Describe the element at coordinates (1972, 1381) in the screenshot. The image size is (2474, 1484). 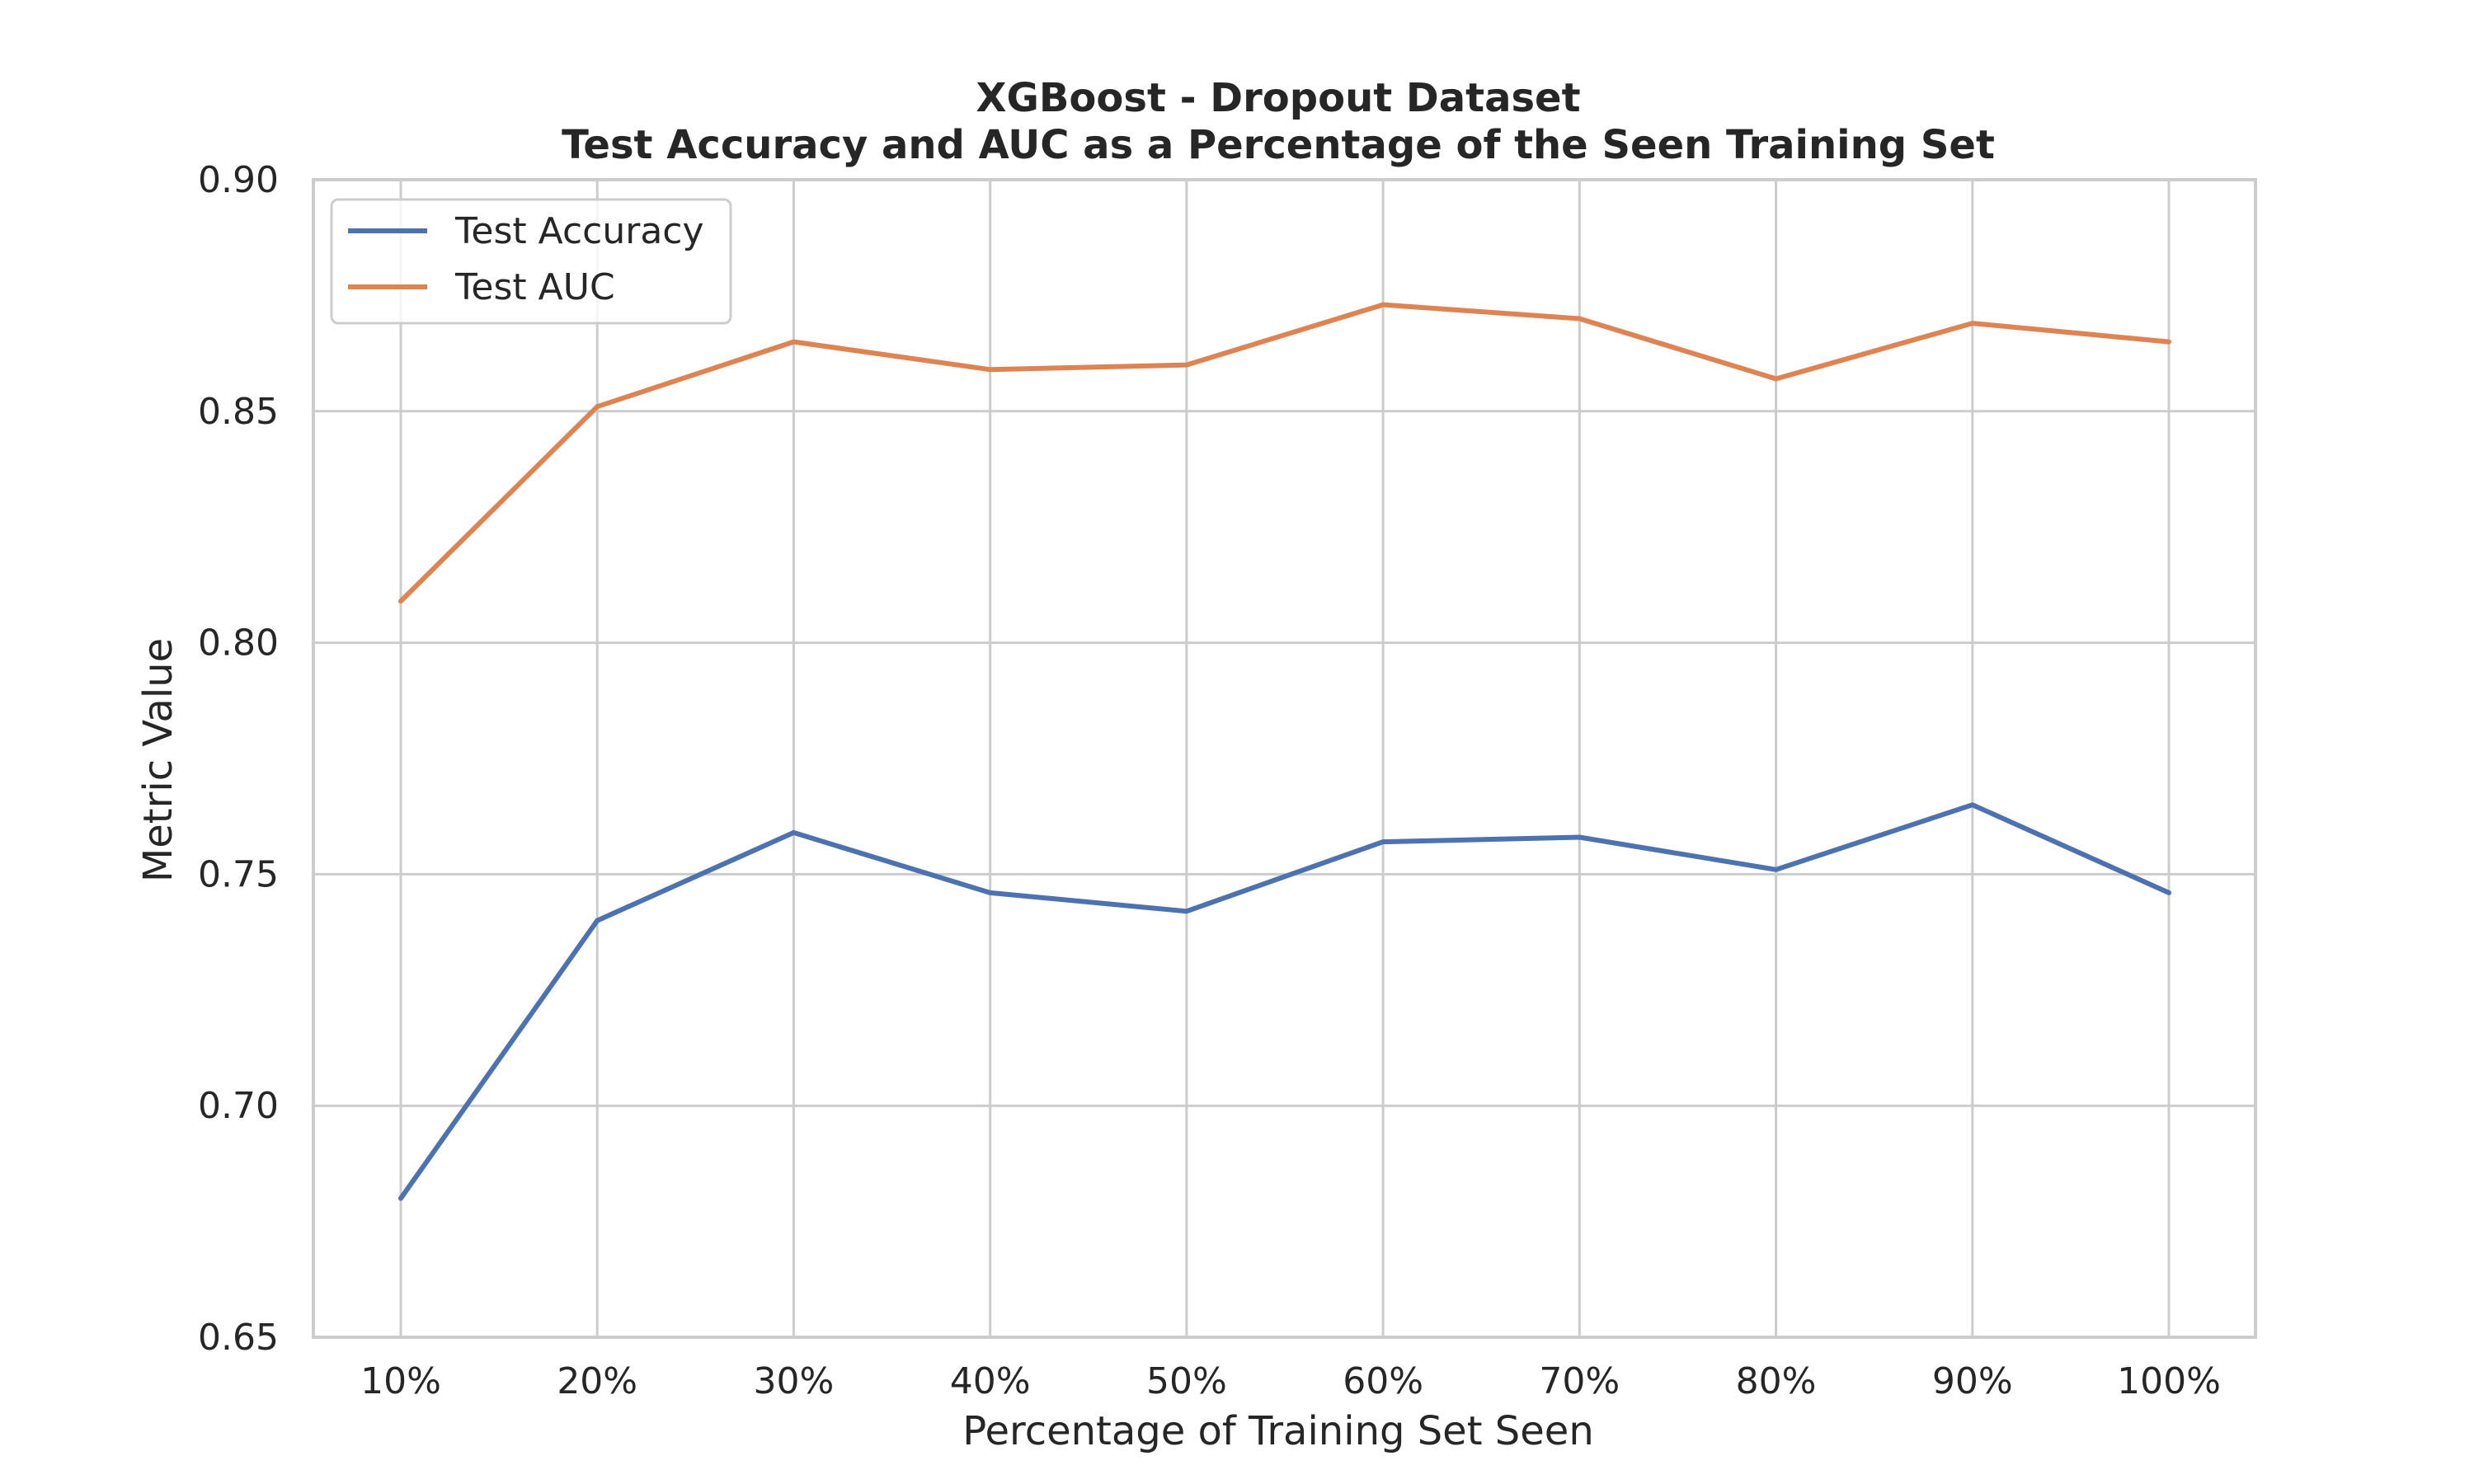
I see `x-tick-label: 90%` at that location.